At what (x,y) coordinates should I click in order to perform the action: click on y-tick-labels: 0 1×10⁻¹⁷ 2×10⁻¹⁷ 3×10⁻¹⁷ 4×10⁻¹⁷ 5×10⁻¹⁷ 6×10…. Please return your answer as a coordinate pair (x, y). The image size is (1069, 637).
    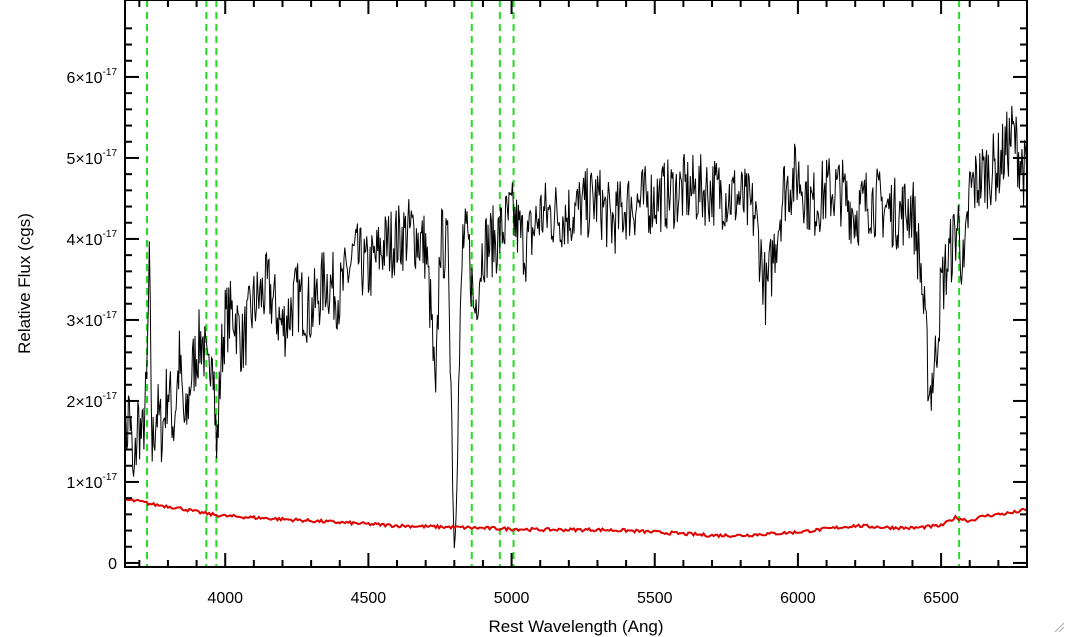
    Looking at the image, I should click on (92, 320).